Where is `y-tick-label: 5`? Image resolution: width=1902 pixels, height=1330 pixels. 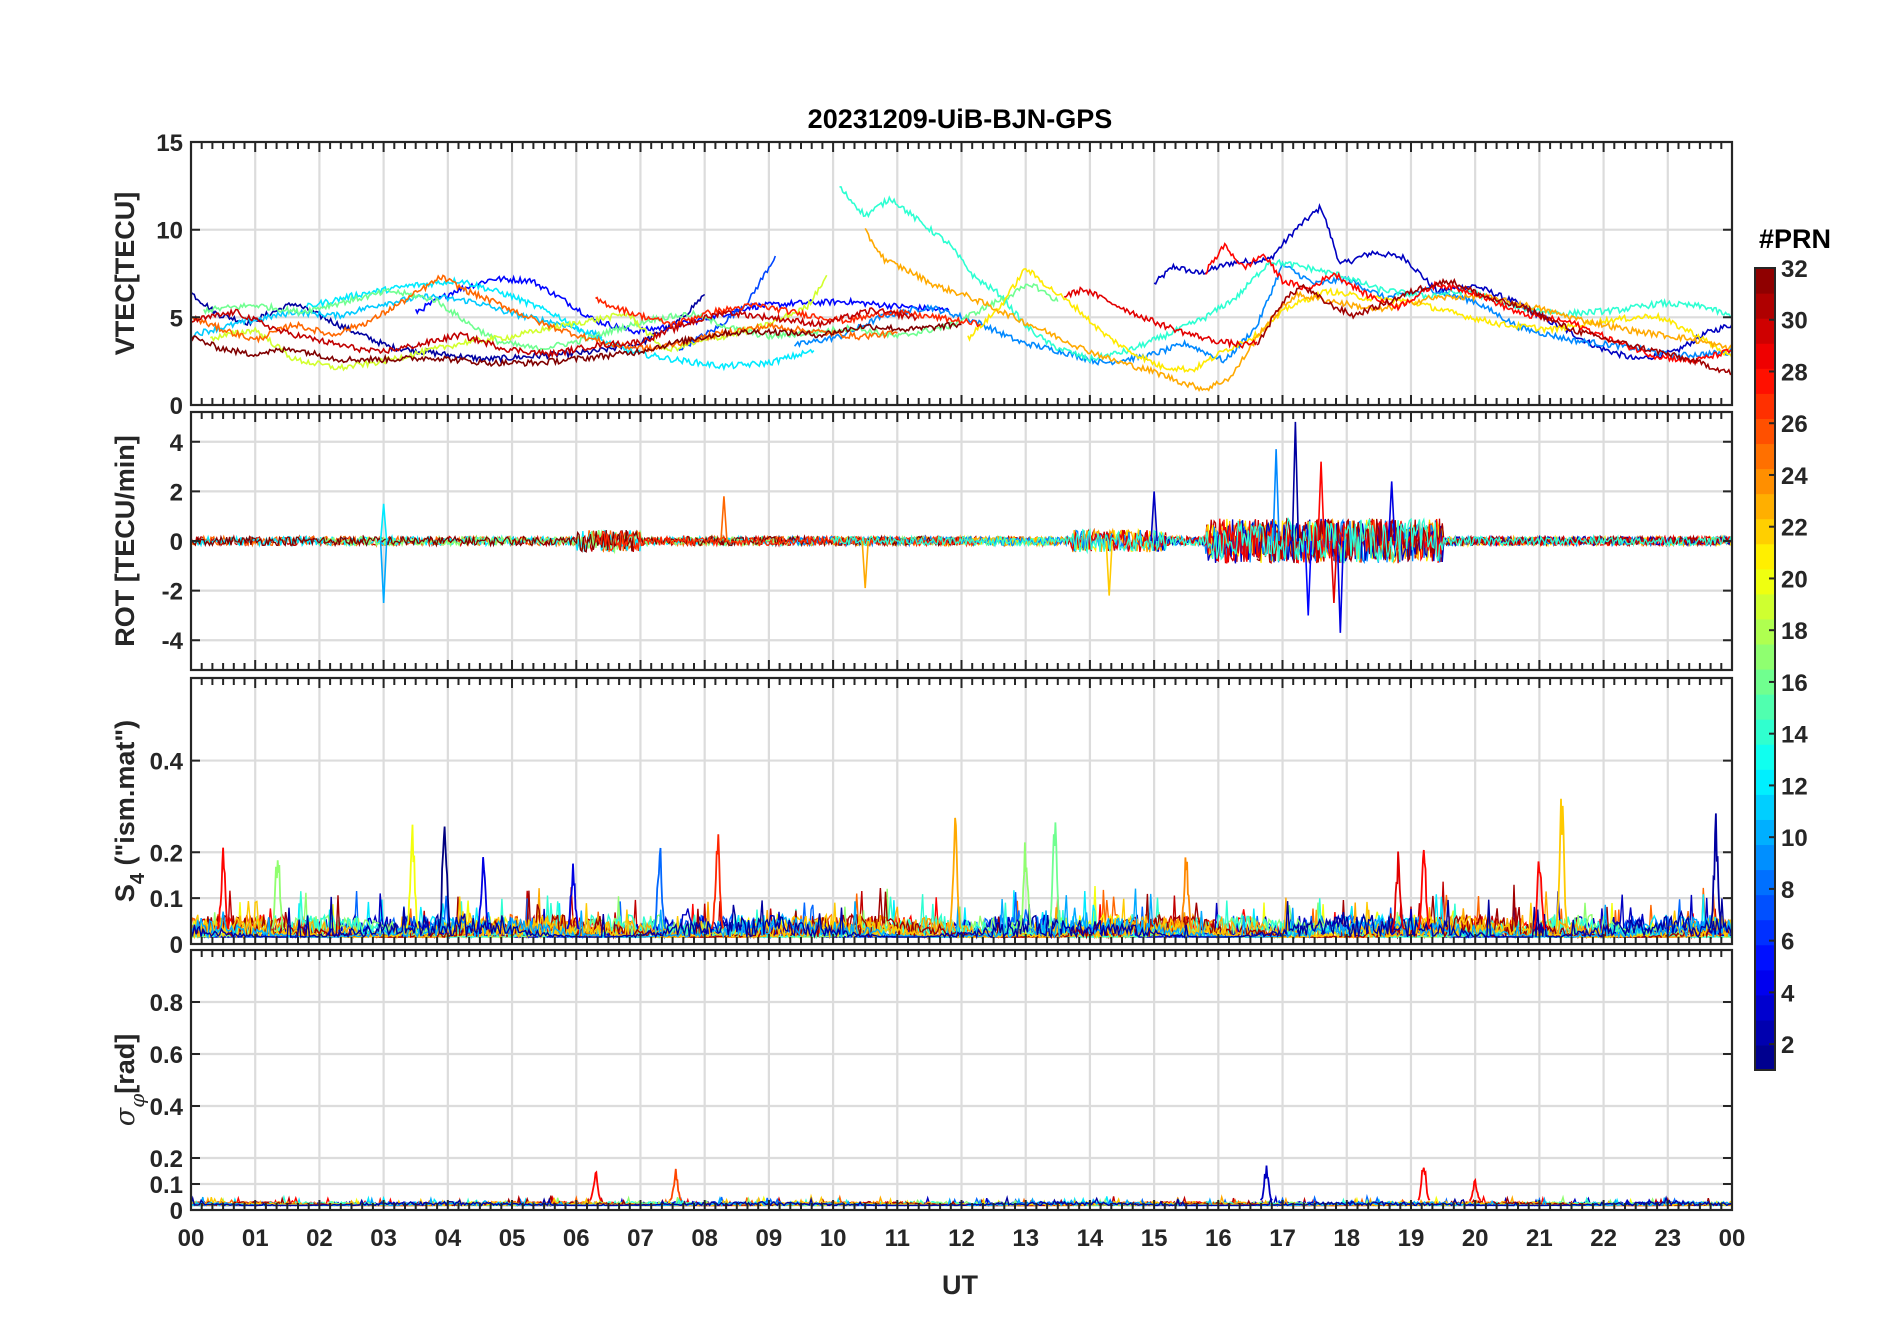
y-tick-label: 5 is located at coordinates (176, 318).